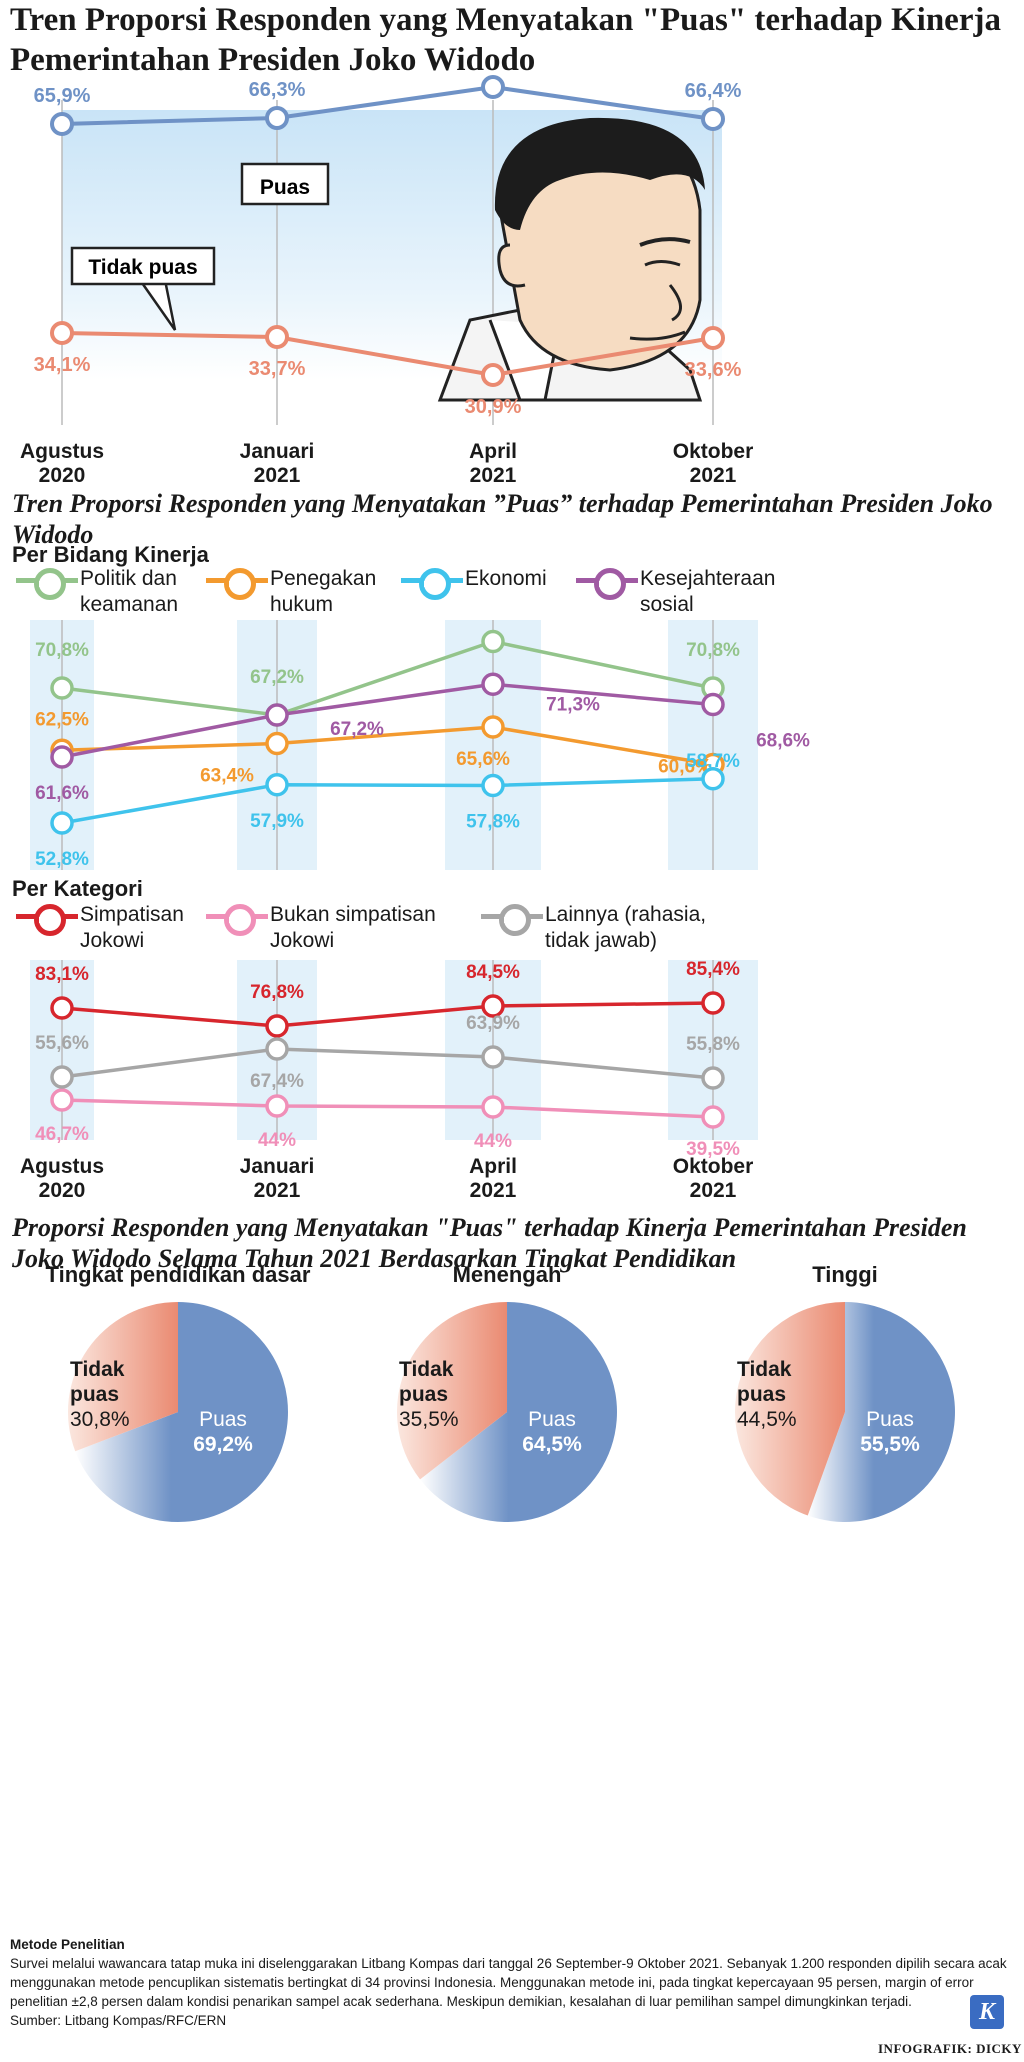 Image resolution: width=1024 pixels, height=2062 pixels. Describe the element at coordinates (493, 1141) in the screenshot. I see `data-label-bukan-simpatisan-jokowi-2: 44%` at that location.